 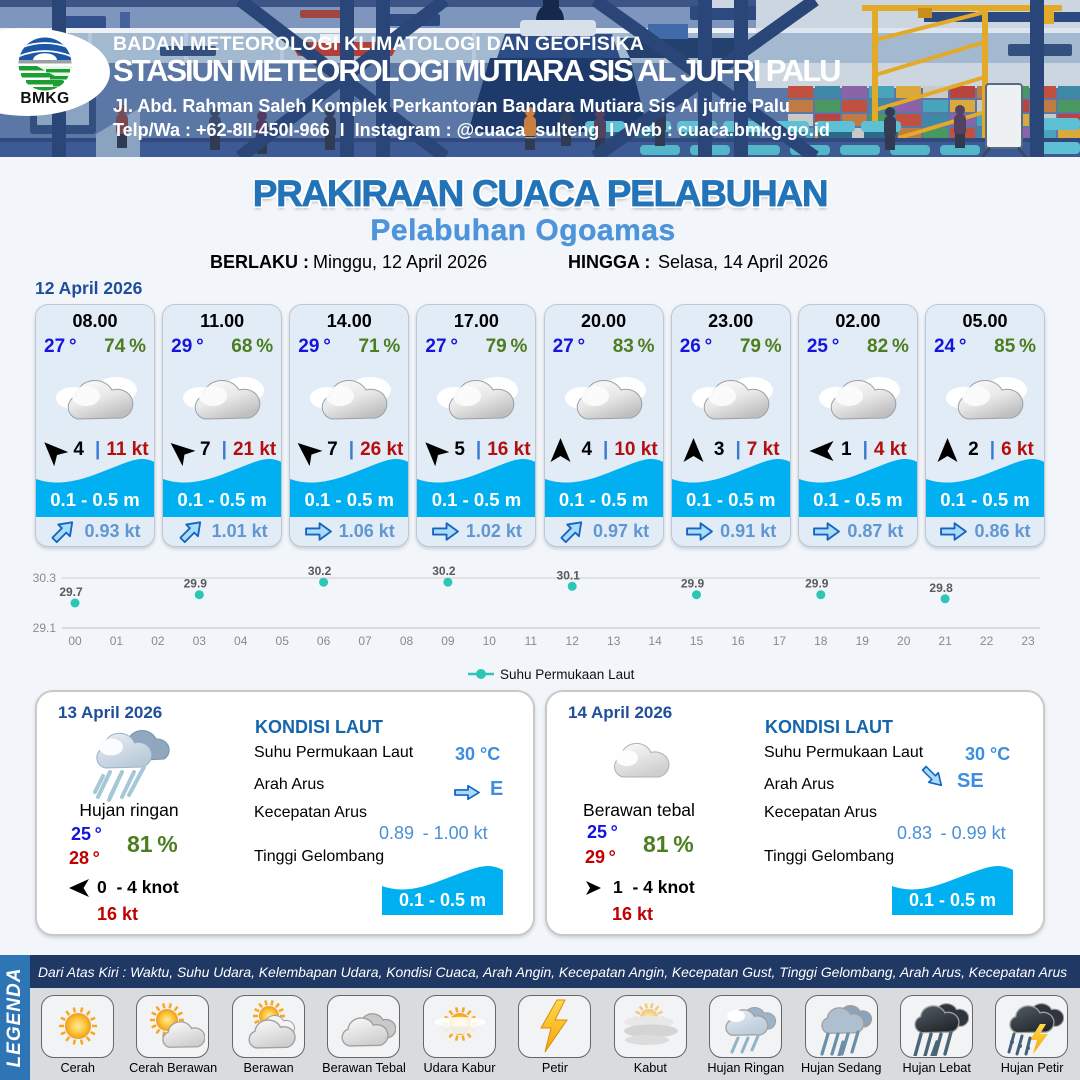 What do you see at coordinates (407, 641) in the screenshot?
I see `svg-text: 08` at bounding box center [407, 641].